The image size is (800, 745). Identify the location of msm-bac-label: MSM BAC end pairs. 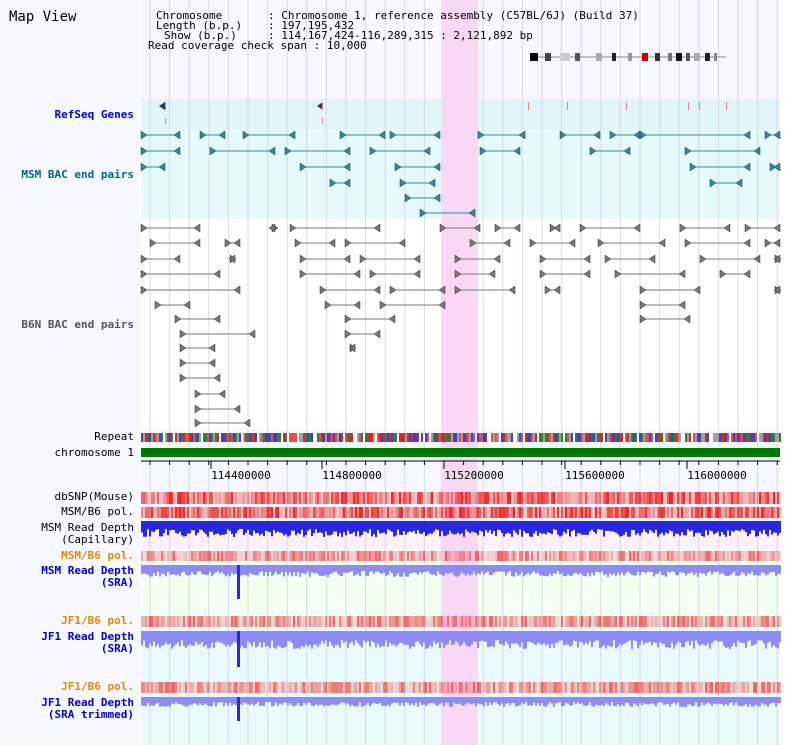
(77, 174).